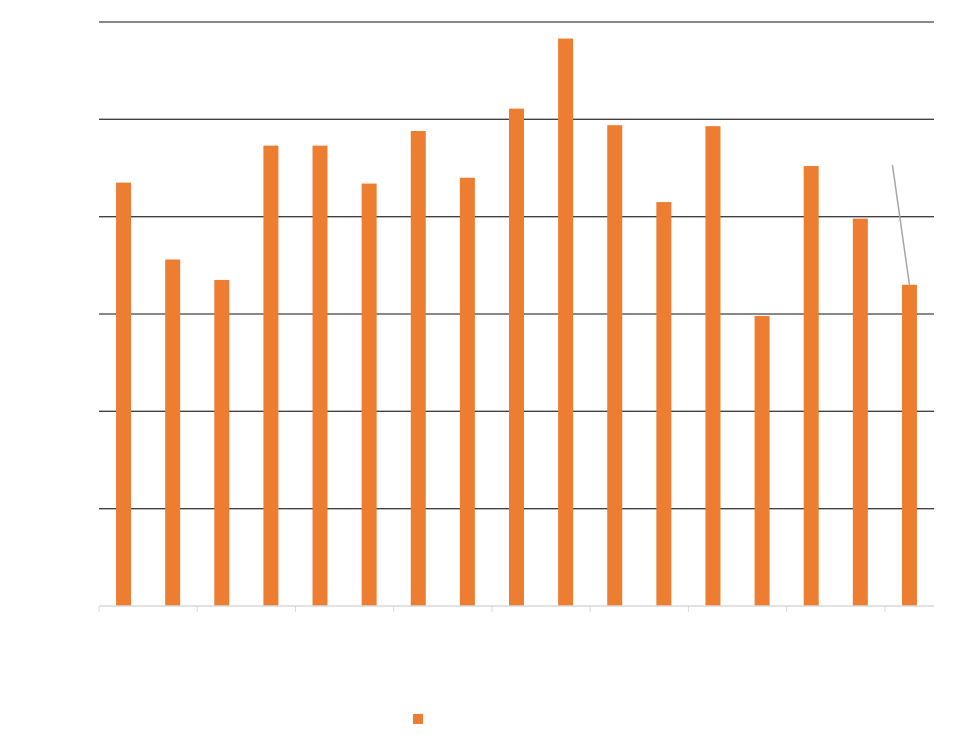 This screenshot has height=749, width=957. Describe the element at coordinates (516, 608) in the screenshot. I see `x-axis` at that location.